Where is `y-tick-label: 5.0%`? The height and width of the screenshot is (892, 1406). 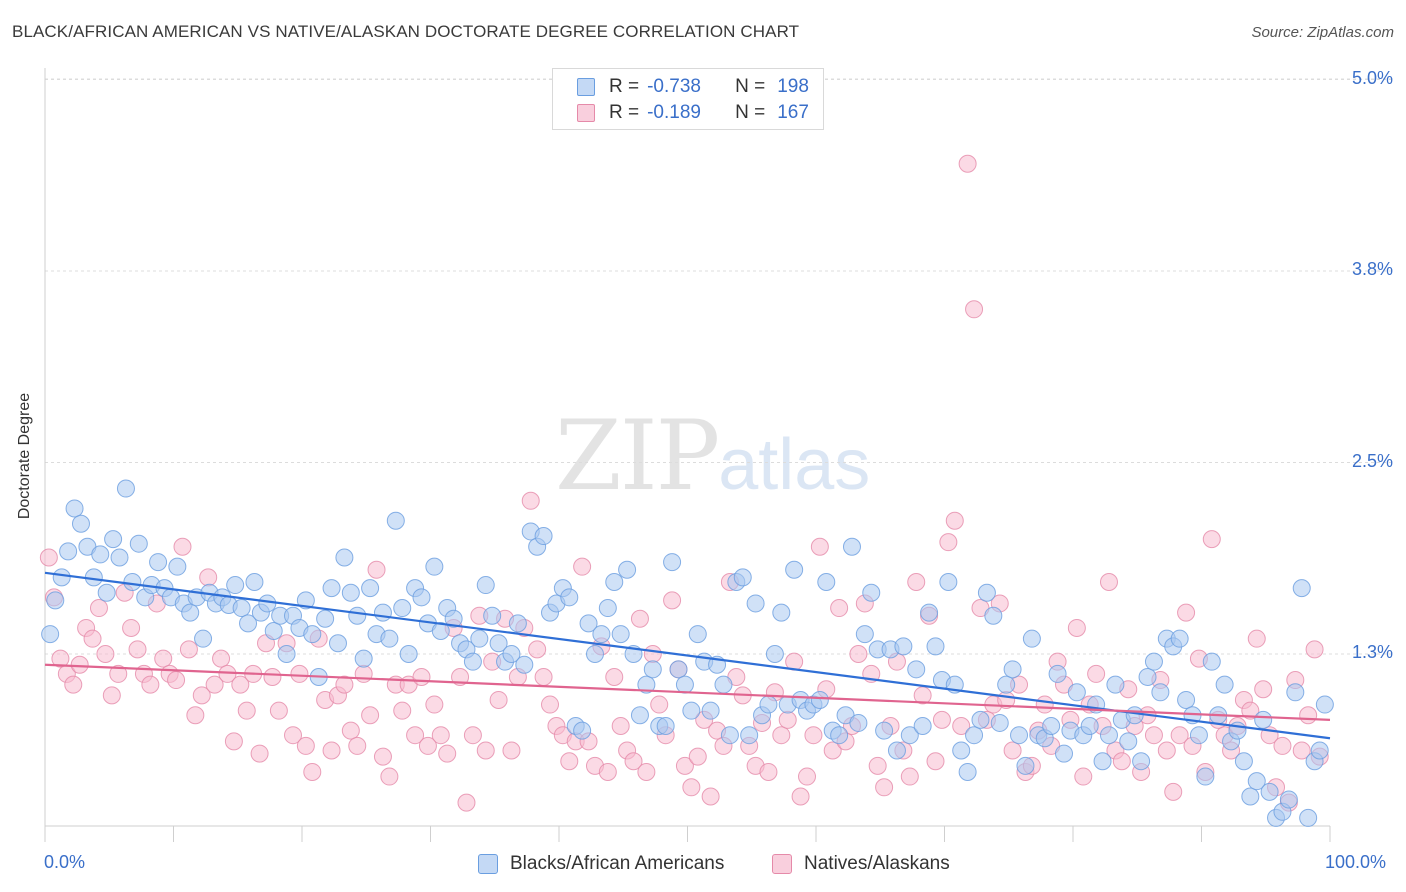
y-tick-label: 5.0% is located at coordinates (1372, 77).